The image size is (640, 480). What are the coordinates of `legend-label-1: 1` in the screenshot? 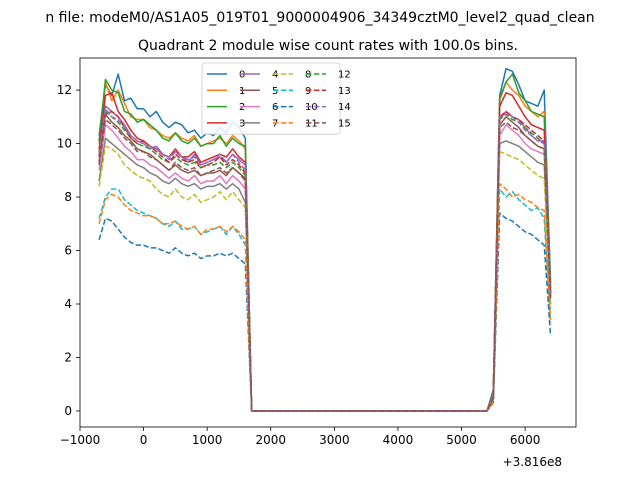 It's located at (242, 91).